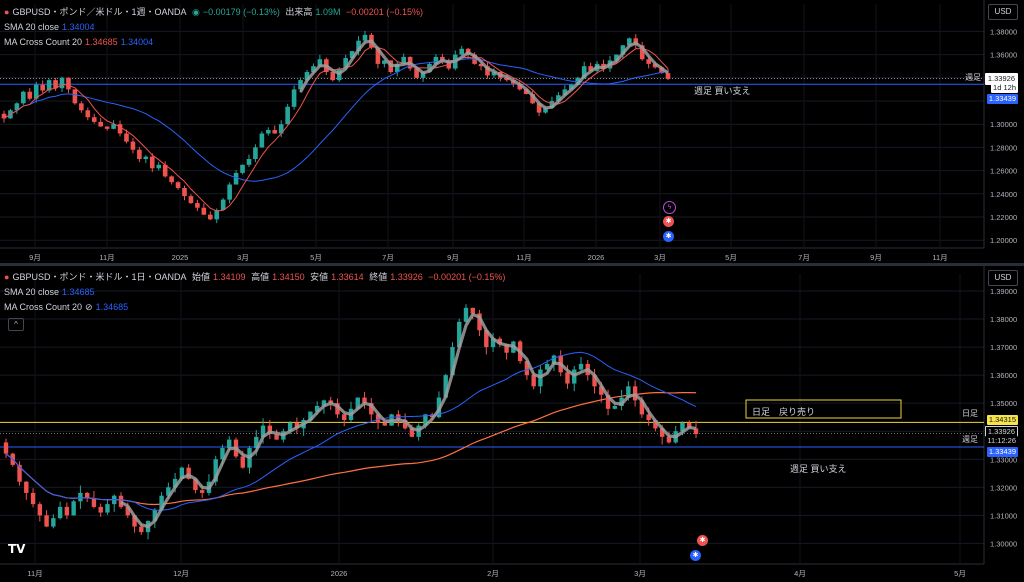 The image size is (1024, 582). Describe the element at coordinates (43, 307) in the screenshot. I see `mac-label: MA Cross Count 20` at that location.